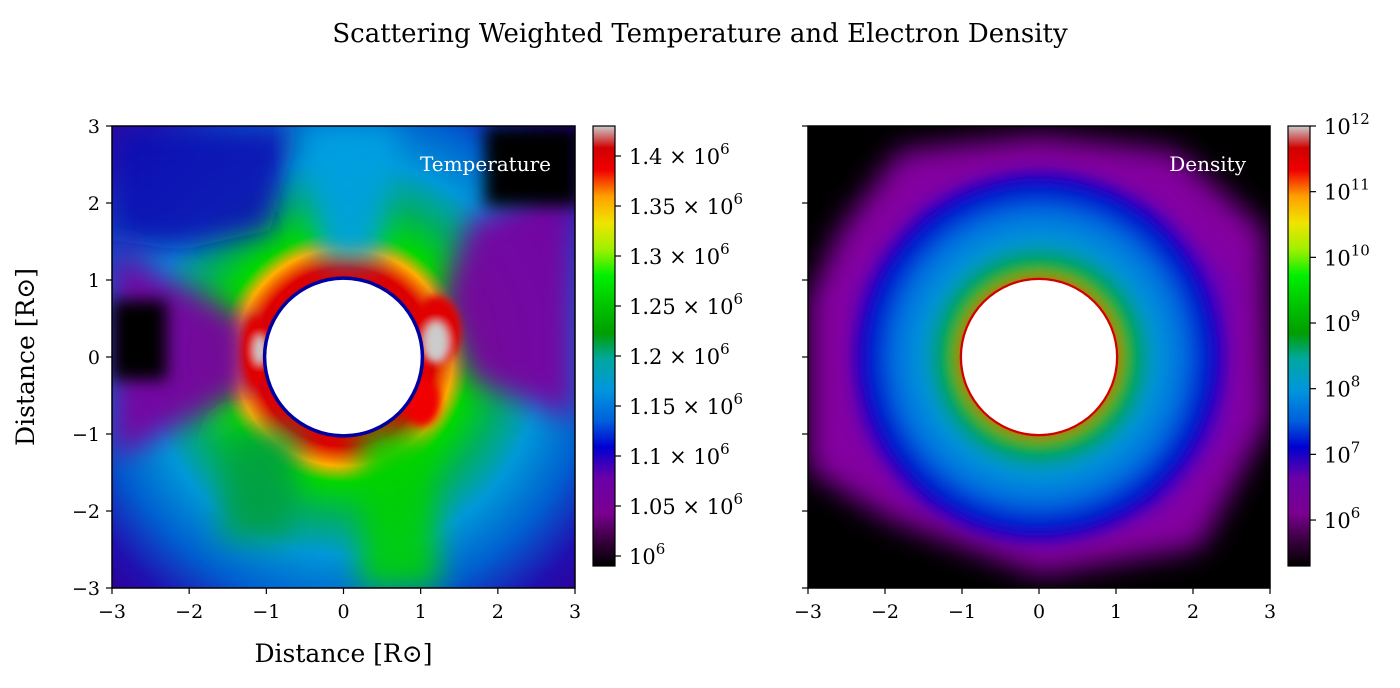 The height and width of the screenshot is (688, 1400). I want to click on colorbar-tick-label: 1.4 × 10⁶, so click(679, 154).